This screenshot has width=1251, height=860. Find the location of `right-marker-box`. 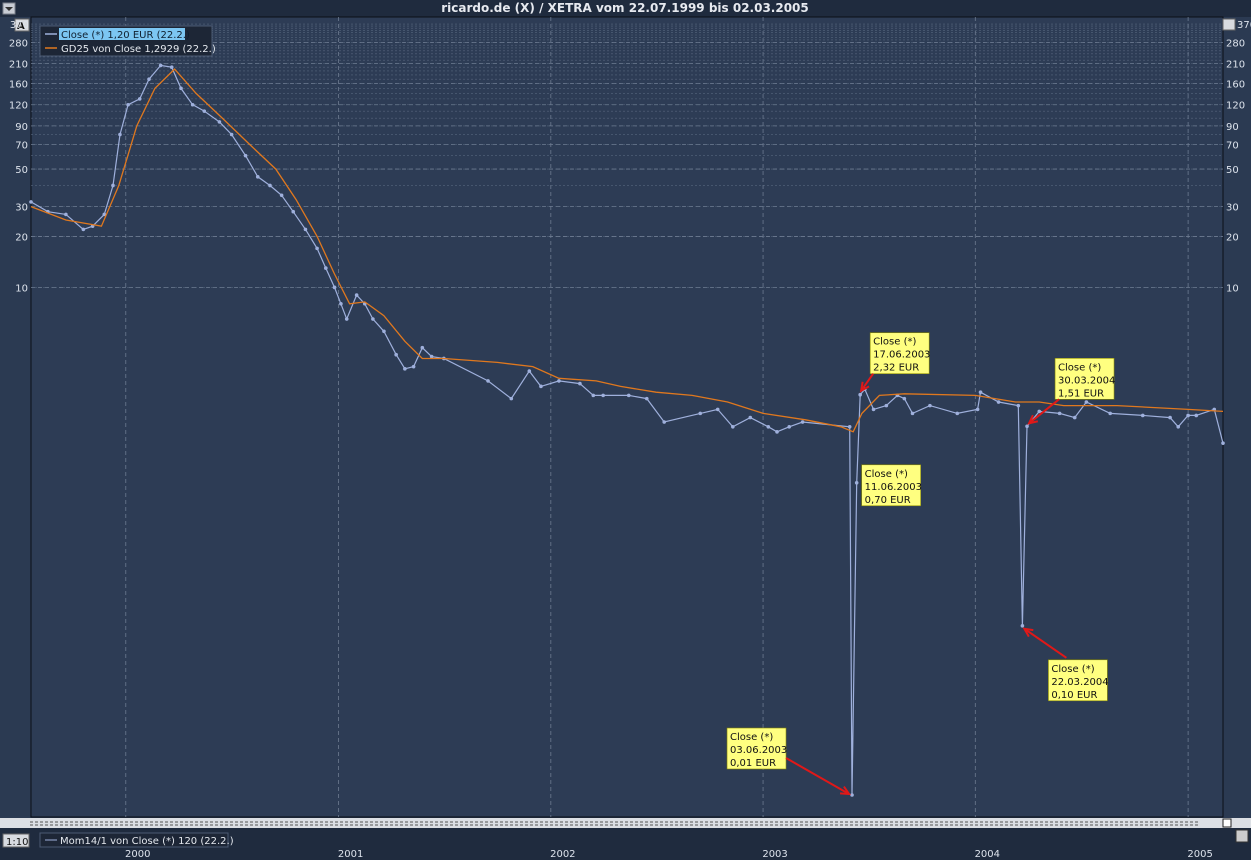

right-marker-box is located at coordinates (1229, 24).